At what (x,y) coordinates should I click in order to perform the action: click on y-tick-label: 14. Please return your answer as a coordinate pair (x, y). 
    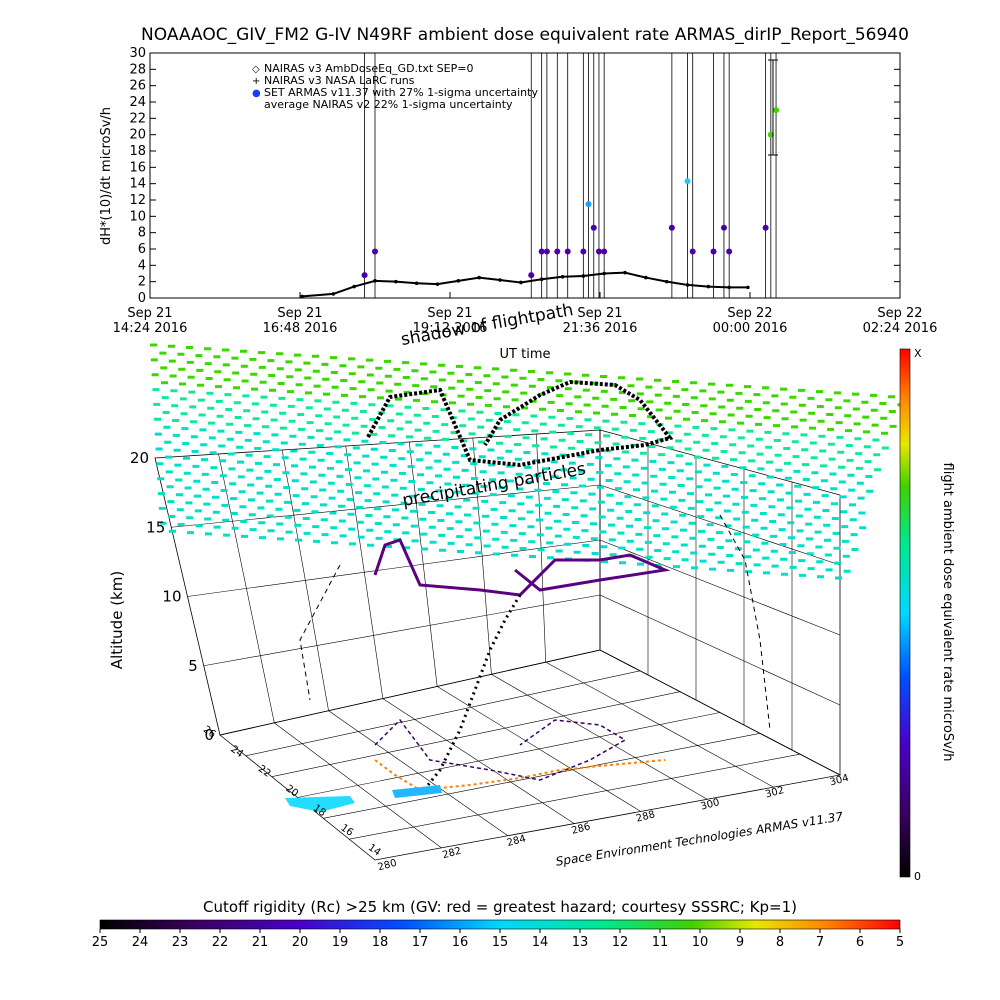
    Looking at the image, I should click on (137, 184).